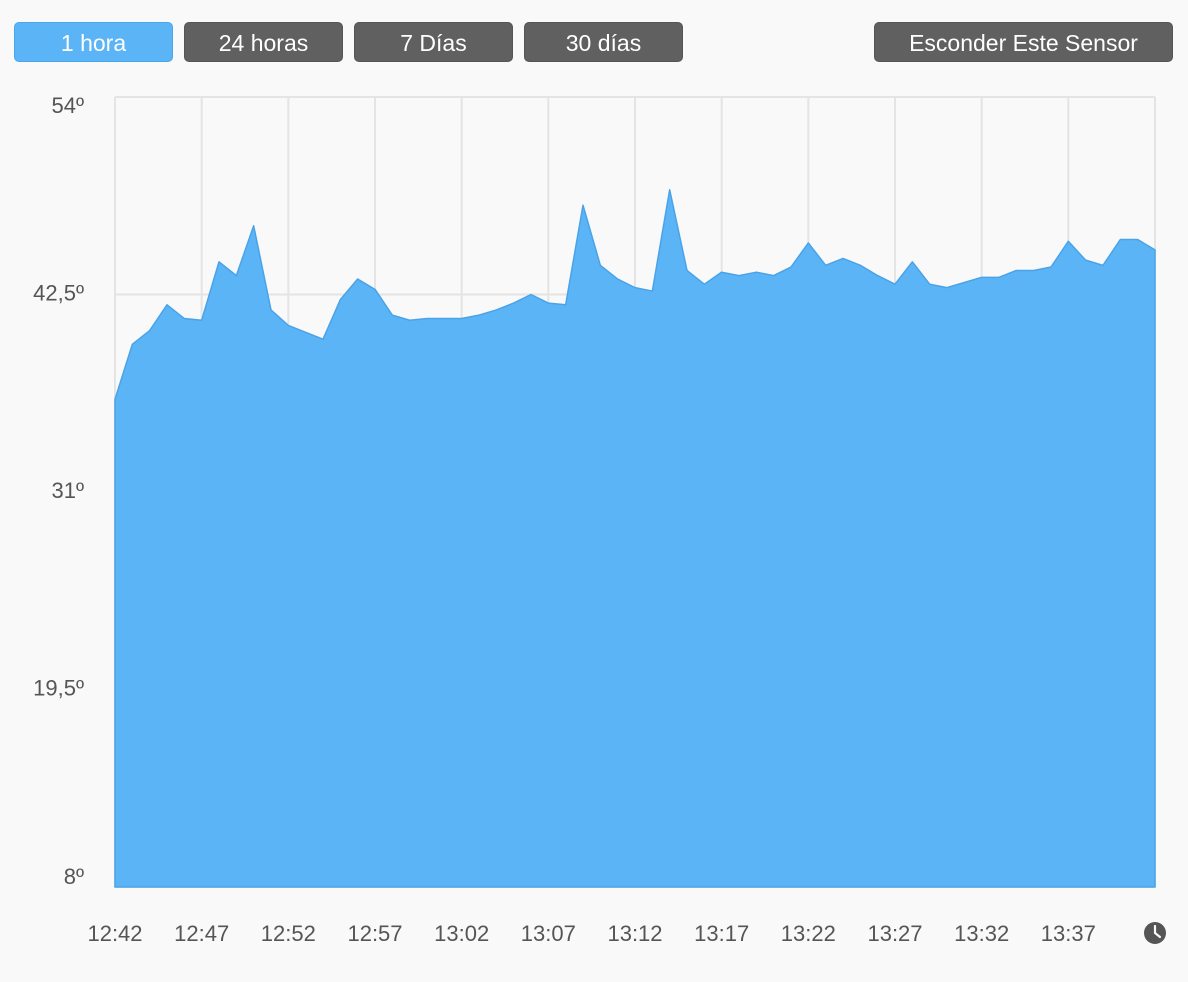  What do you see at coordinates (603, 42) in the screenshot?
I see `range-button: 30 días` at bounding box center [603, 42].